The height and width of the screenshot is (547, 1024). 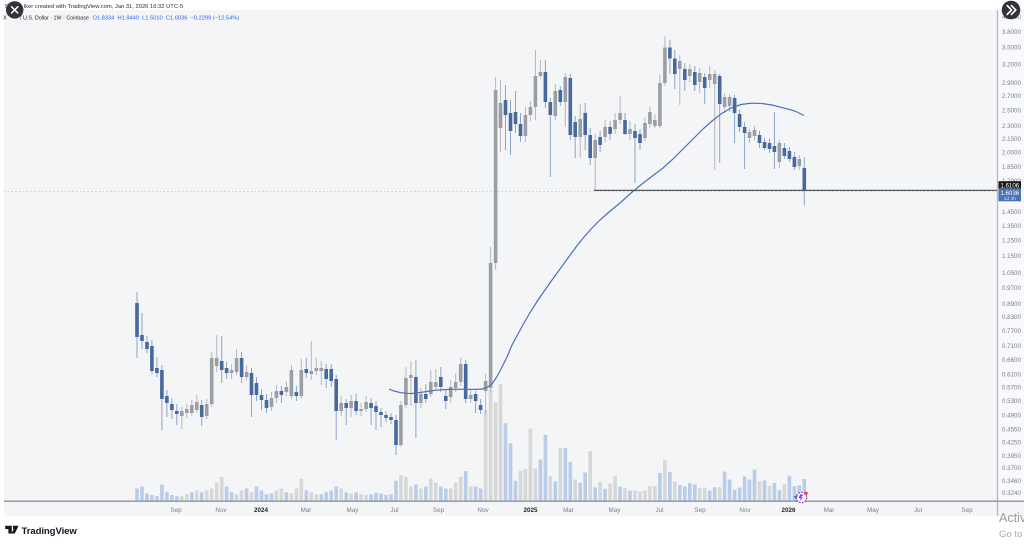 What do you see at coordinates (1011, 346) in the screenshot?
I see `svg-text: 0.7100` at bounding box center [1011, 346].